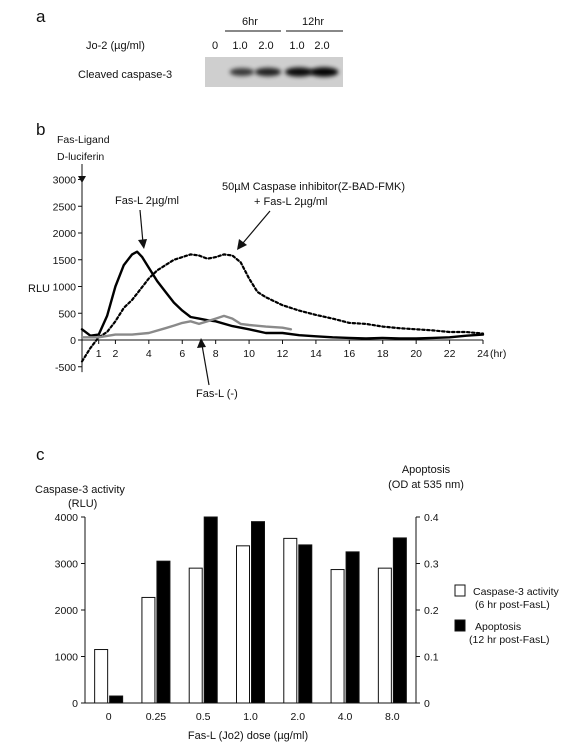 The height and width of the screenshot is (751, 566). Describe the element at coordinates (498, 354) in the screenshot. I see `x-axis-unit: (hr)` at that location.